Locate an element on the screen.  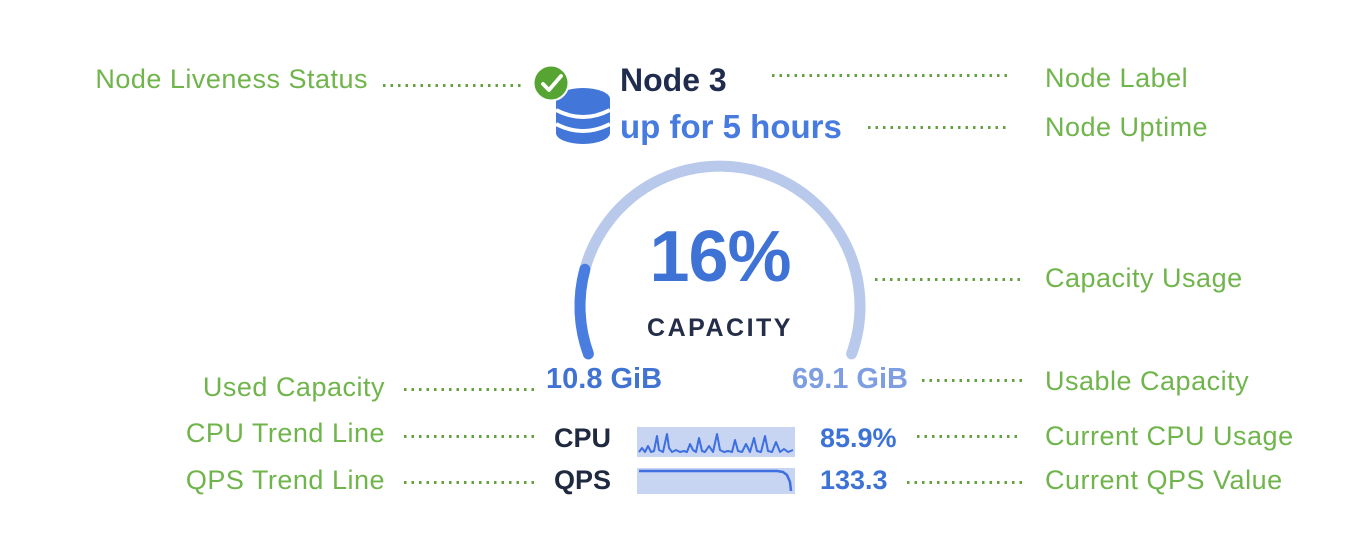
annotation-node-liveness-status: Node Liveness Status is located at coordinates (231, 79).